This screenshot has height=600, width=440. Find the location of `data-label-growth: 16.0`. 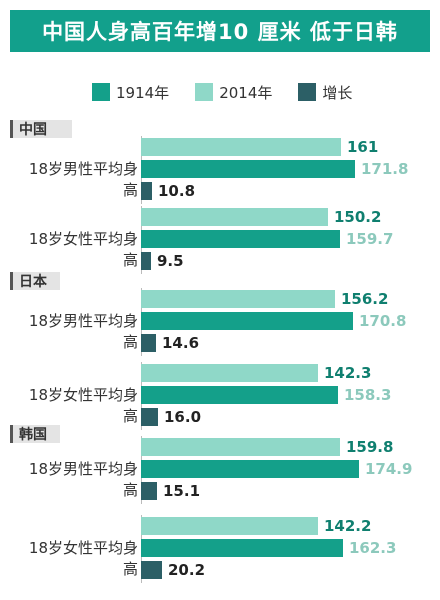

data-label-growth: 16.0 is located at coordinates (183, 417).